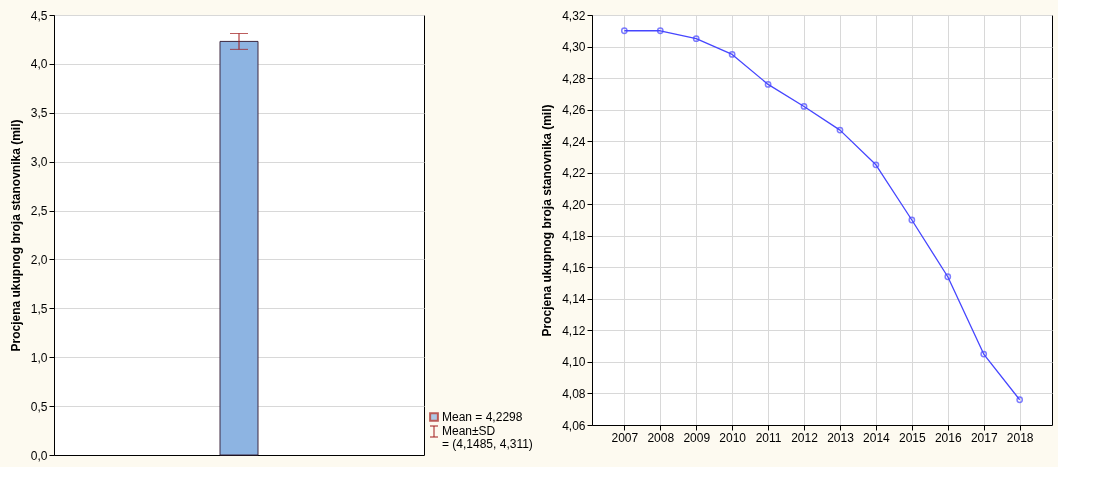 The height and width of the screenshot is (477, 1111). What do you see at coordinates (574, 362) in the screenshot?
I see `y-tick-label: 4,10` at bounding box center [574, 362].